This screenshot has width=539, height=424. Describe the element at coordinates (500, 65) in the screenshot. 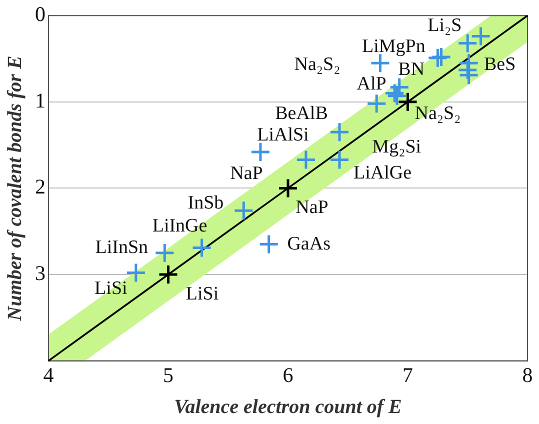

I see `annotation: BeS` at that location.